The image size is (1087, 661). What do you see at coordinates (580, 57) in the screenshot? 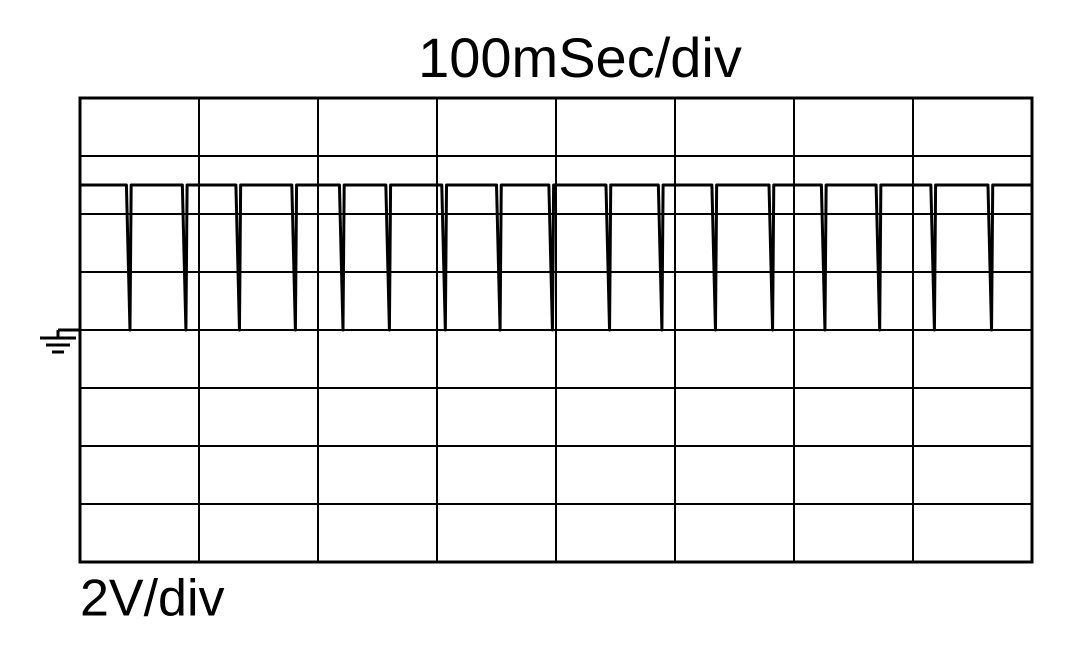
I see `chart-title: 100mSec/div` at bounding box center [580, 57].